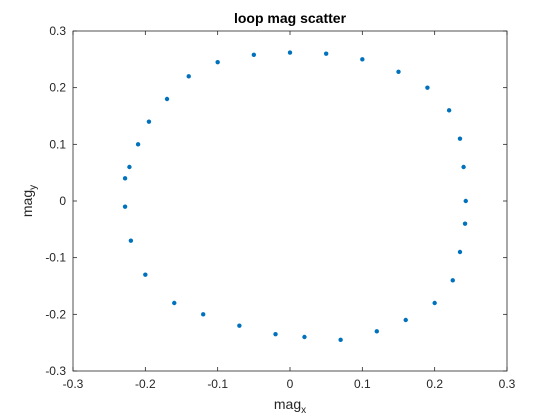  What do you see at coordinates (27, 203) in the screenshot?
I see `y-axis-label-base: mag` at bounding box center [27, 203].